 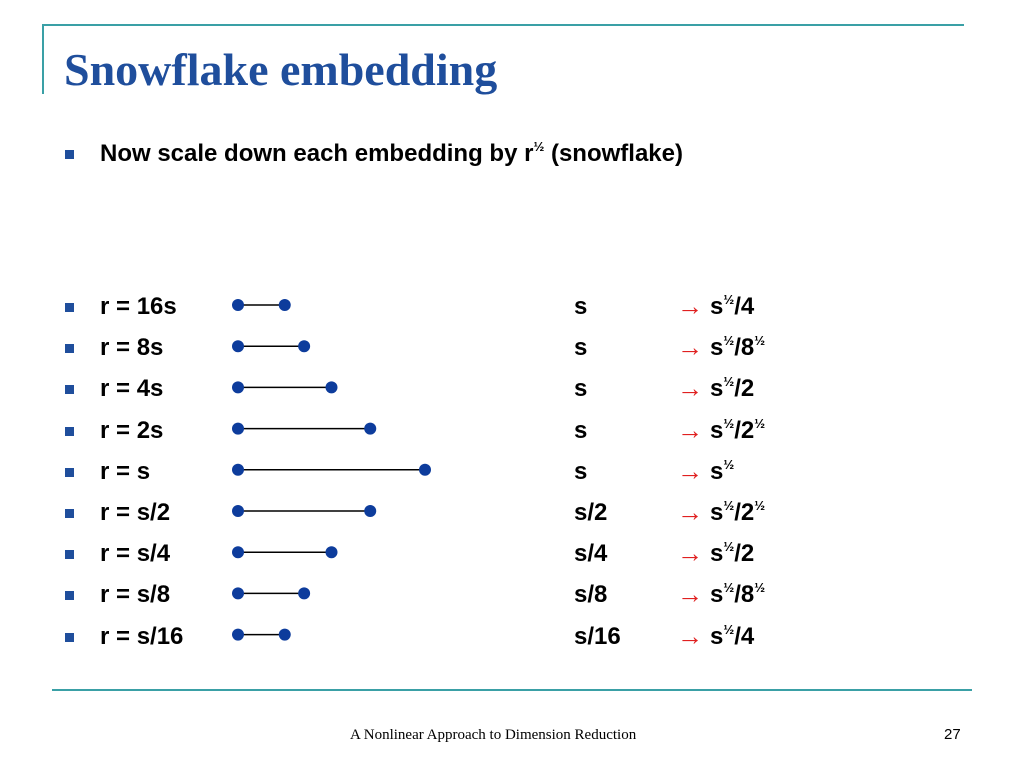 What do you see at coordinates (135, 554) in the screenshot?
I see `radius-label: r = s/4` at bounding box center [135, 554].